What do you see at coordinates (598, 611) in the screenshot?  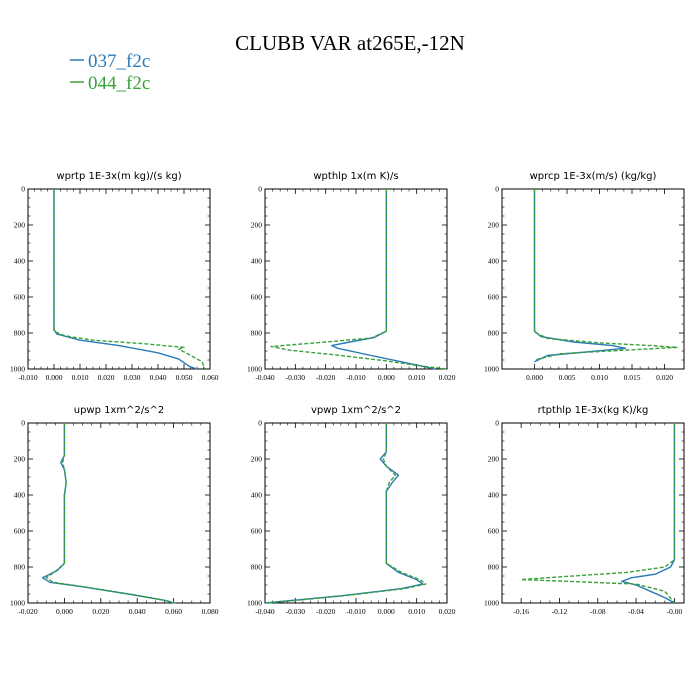 I see `x-tick-label: -0.08` at bounding box center [598, 611].